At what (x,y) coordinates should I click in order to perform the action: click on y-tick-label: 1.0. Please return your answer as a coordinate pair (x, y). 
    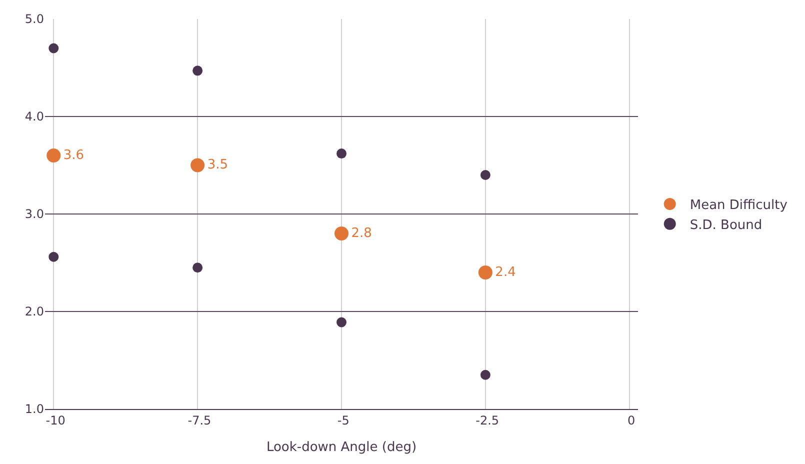
    Looking at the image, I should click on (34, 409).